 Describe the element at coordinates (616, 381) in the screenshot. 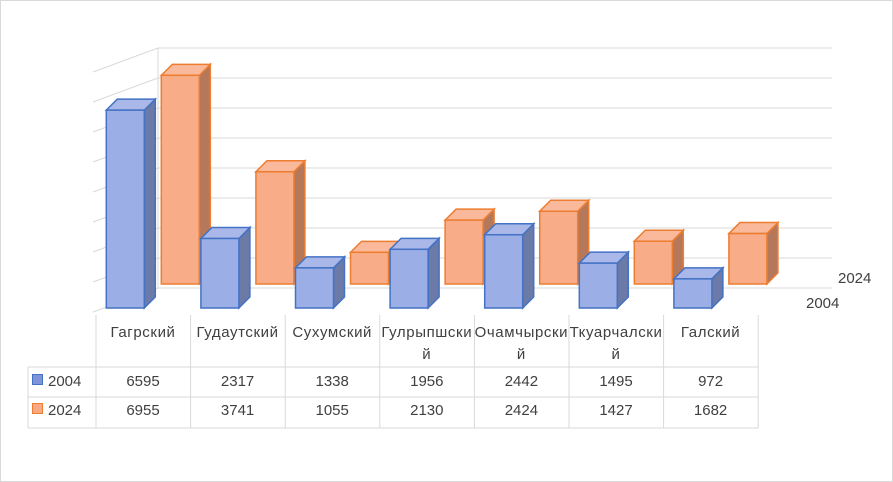

I see `data-table-cell: 1495` at that location.